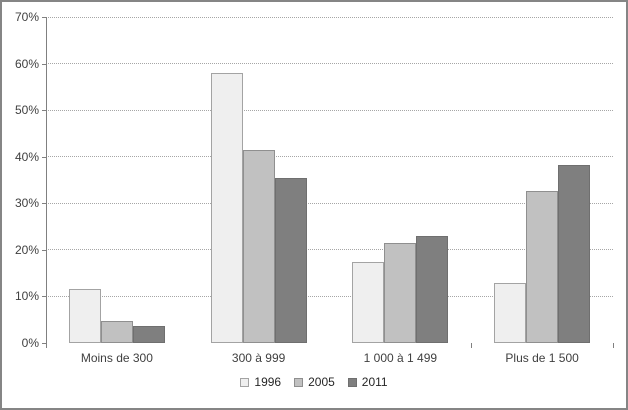  Describe the element at coordinates (400, 358) in the screenshot. I see `x-category-label: 1 000 à 1 499` at that location.